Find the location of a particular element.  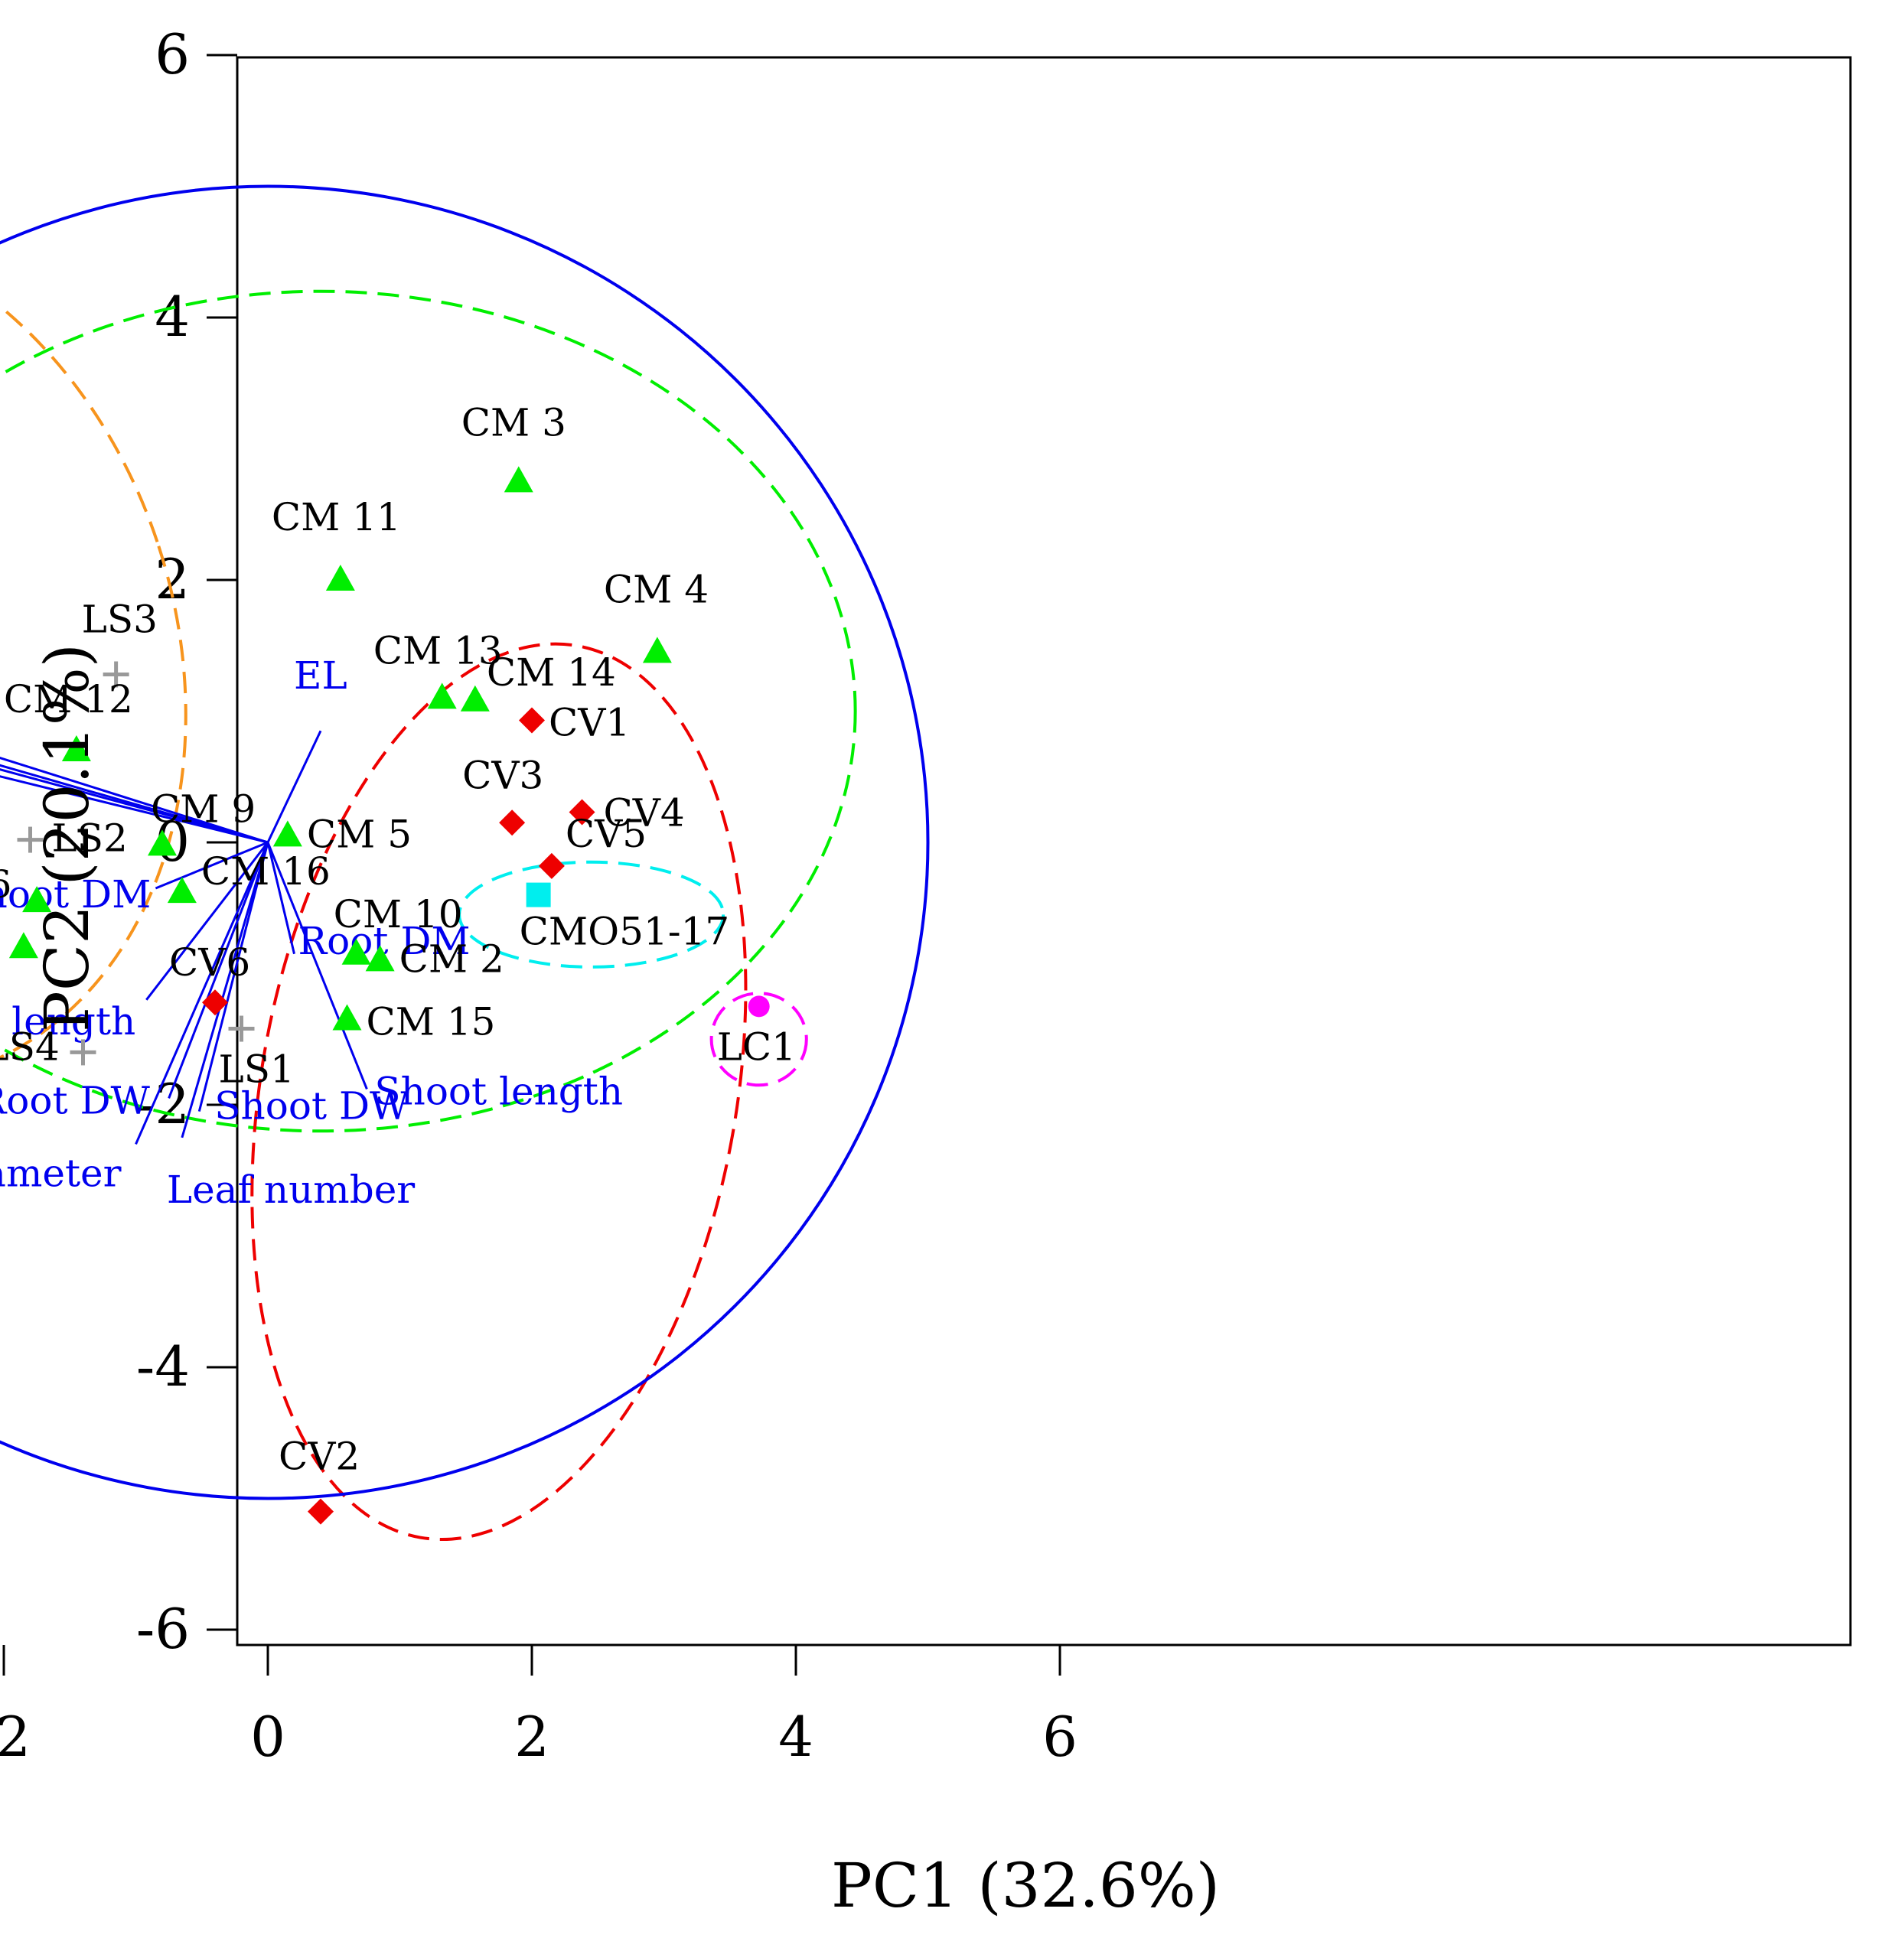

point-label-cm-12: CM 12 is located at coordinates (68, 699).